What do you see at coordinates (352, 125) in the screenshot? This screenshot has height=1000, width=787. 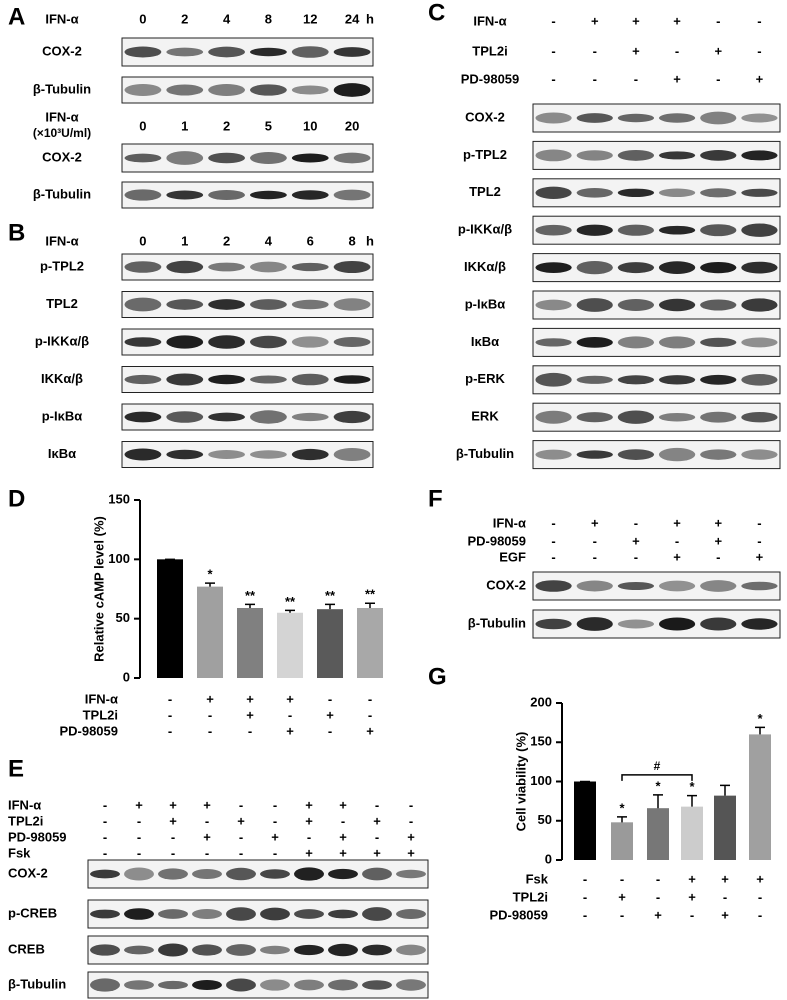 I see `lane-label: 20` at bounding box center [352, 125].